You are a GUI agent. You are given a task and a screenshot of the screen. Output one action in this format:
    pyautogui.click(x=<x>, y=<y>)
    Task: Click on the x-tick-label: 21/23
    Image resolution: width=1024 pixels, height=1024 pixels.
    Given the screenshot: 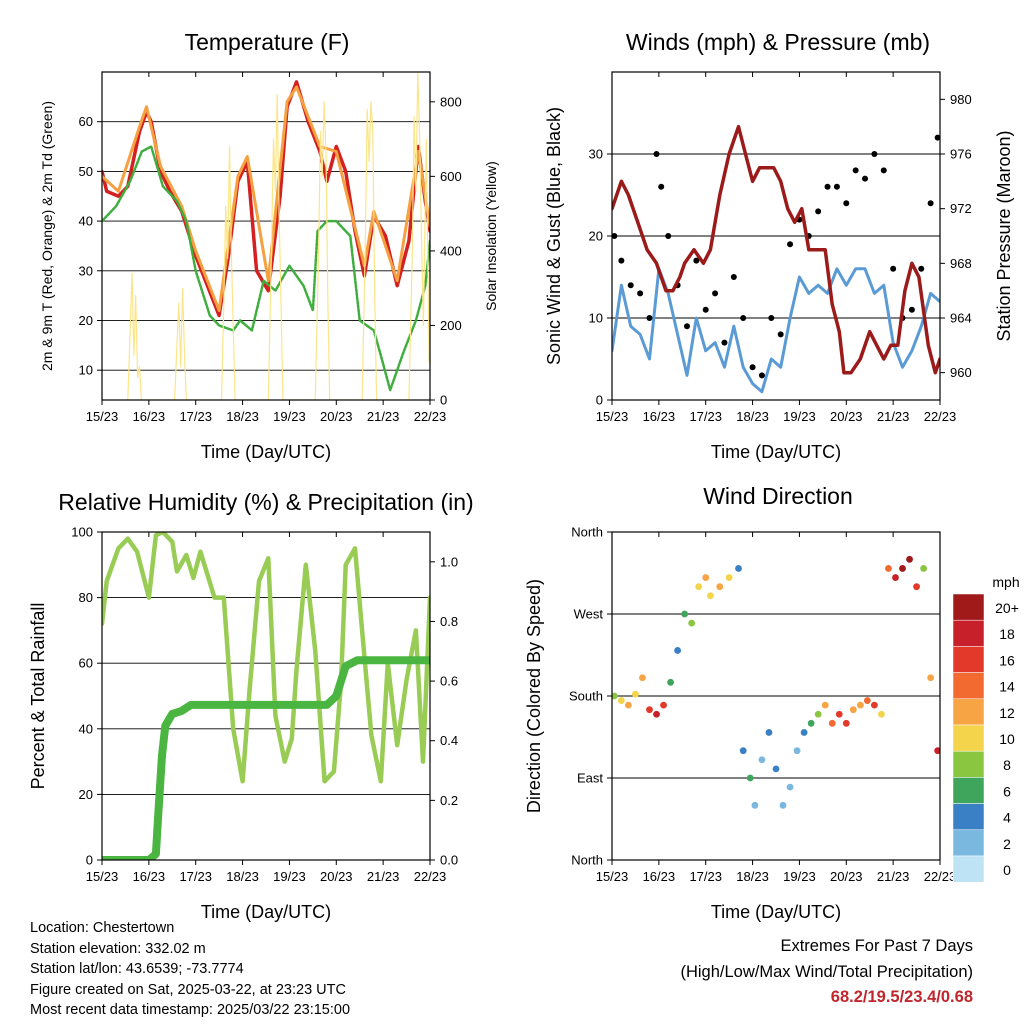 What is the action you would take?
    pyautogui.click(x=893, y=416)
    